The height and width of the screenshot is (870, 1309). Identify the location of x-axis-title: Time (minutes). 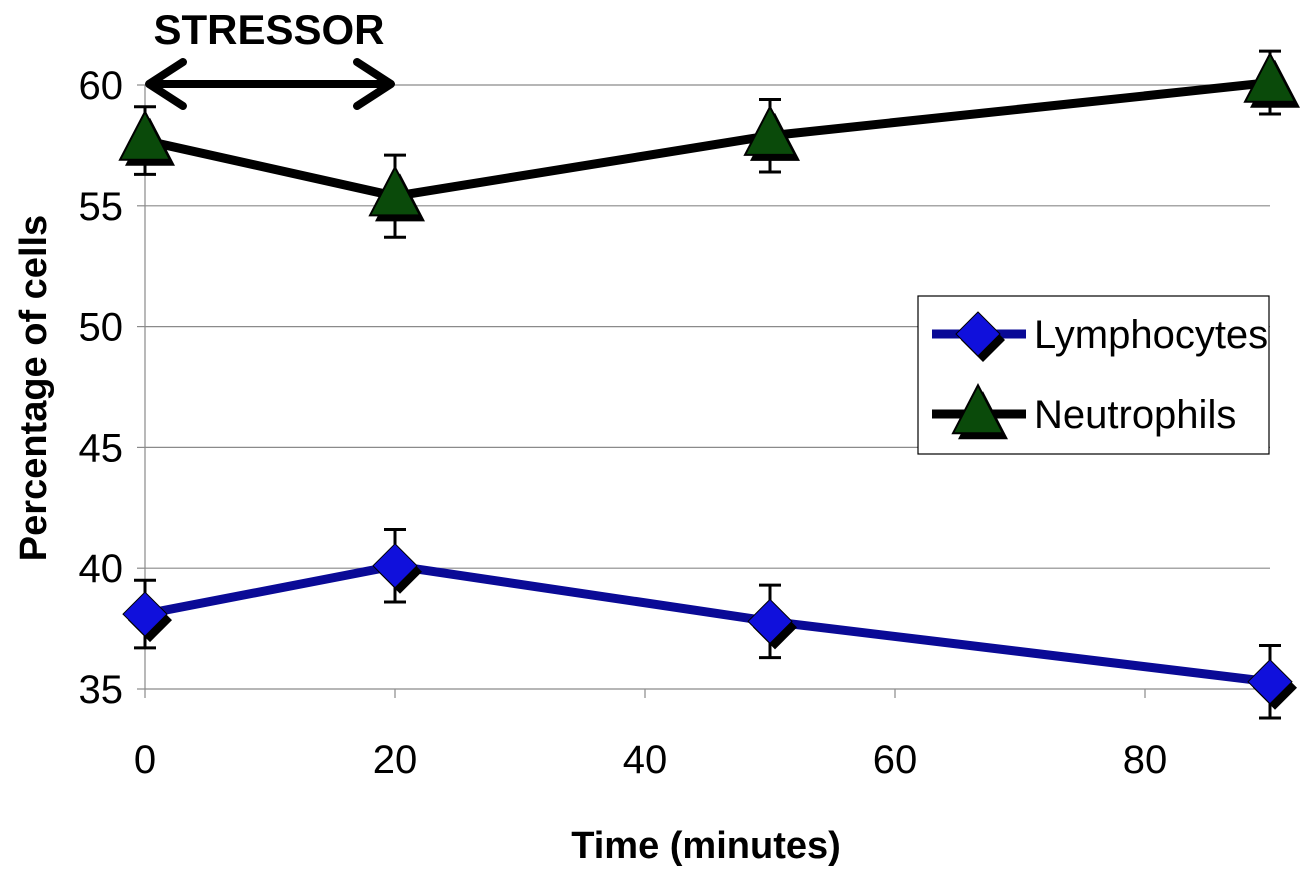
(706, 846).